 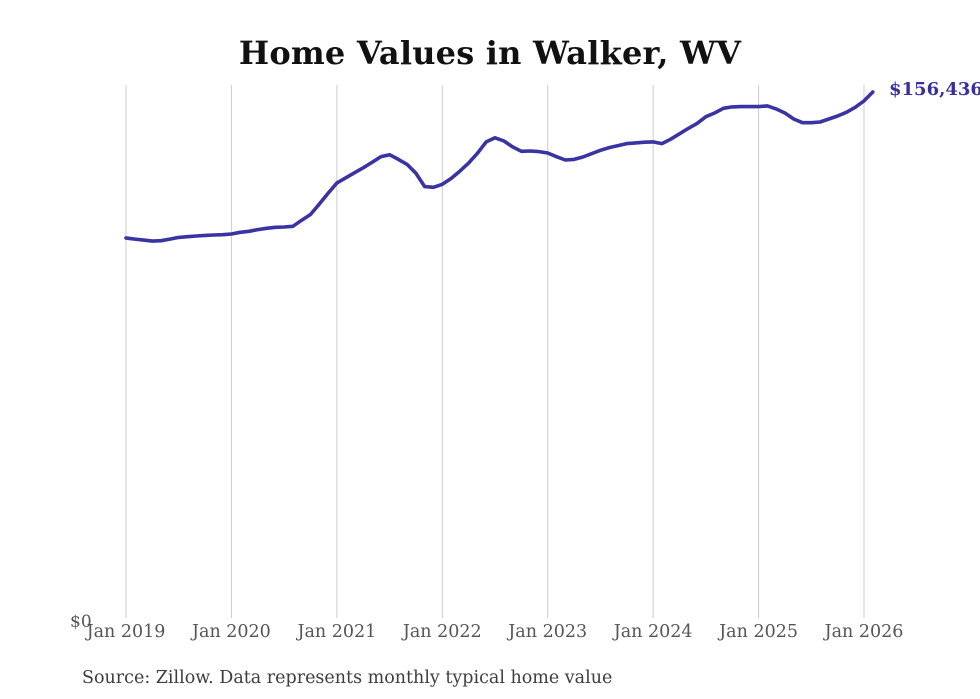 I want to click on latest-value-label: $156,436, so click(x=934, y=89).